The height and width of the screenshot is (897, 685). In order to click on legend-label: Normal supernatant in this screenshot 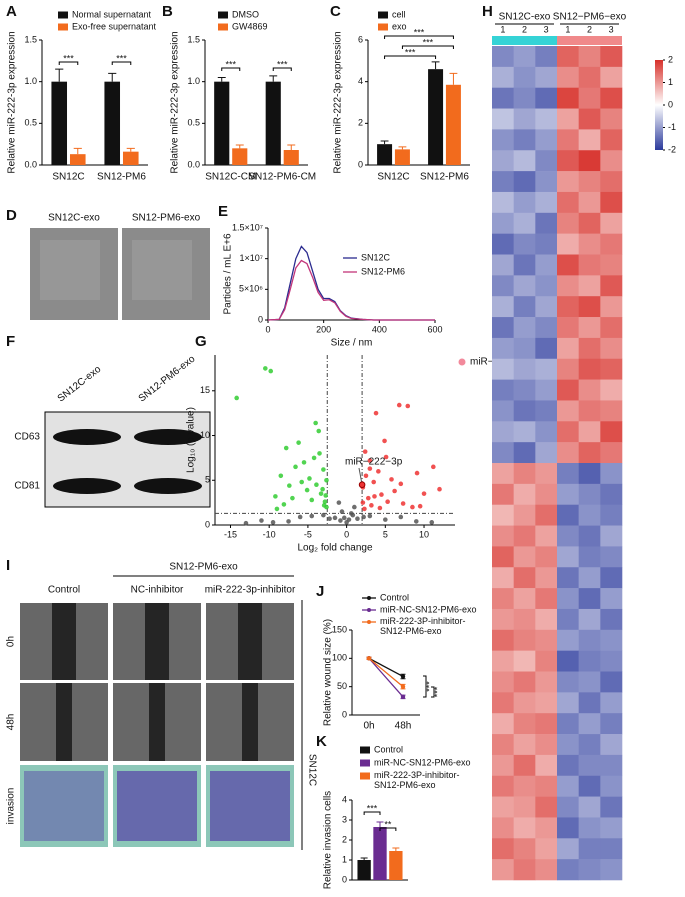, I will do `click(112, 14)`.